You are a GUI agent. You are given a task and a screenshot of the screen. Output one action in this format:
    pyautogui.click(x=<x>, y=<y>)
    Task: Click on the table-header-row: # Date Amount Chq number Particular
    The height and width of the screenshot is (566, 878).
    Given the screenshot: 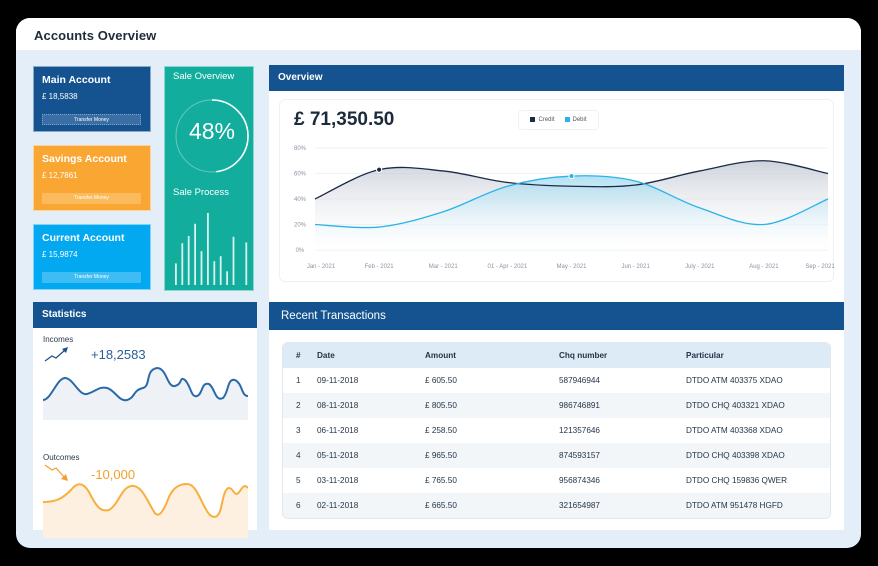 What is the action you would take?
    pyautogui.click(x=556, y=355)
    